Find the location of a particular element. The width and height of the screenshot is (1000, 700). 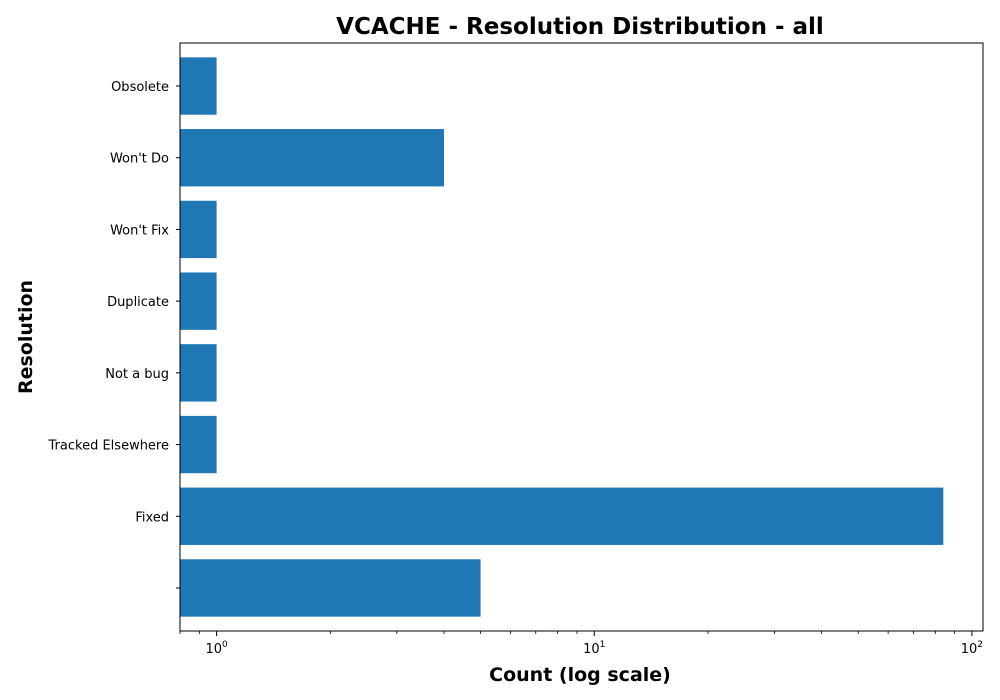

x-tick-label: 100 is located at coordinates (216, 648).